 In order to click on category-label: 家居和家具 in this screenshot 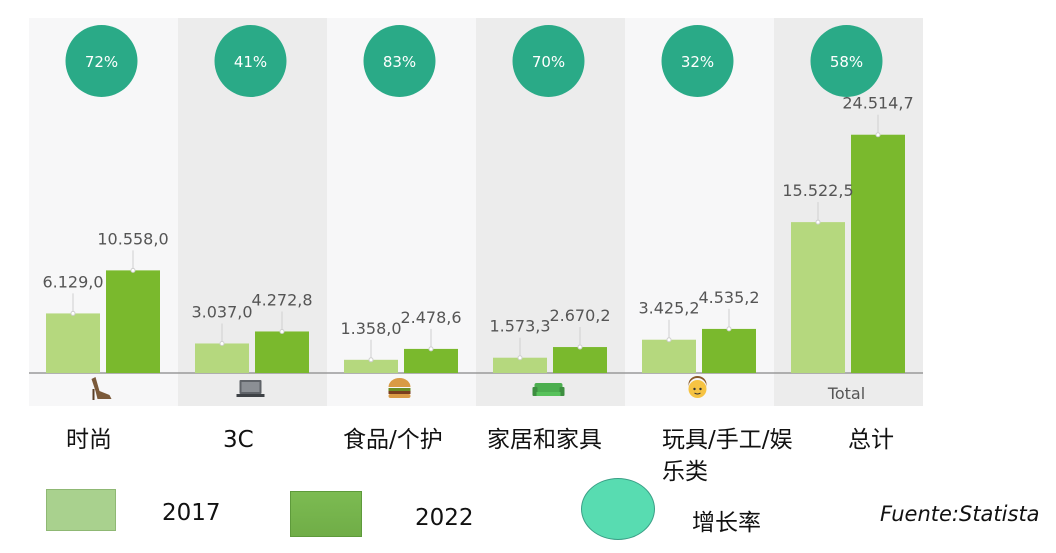, I will do `click(544, 440)`.